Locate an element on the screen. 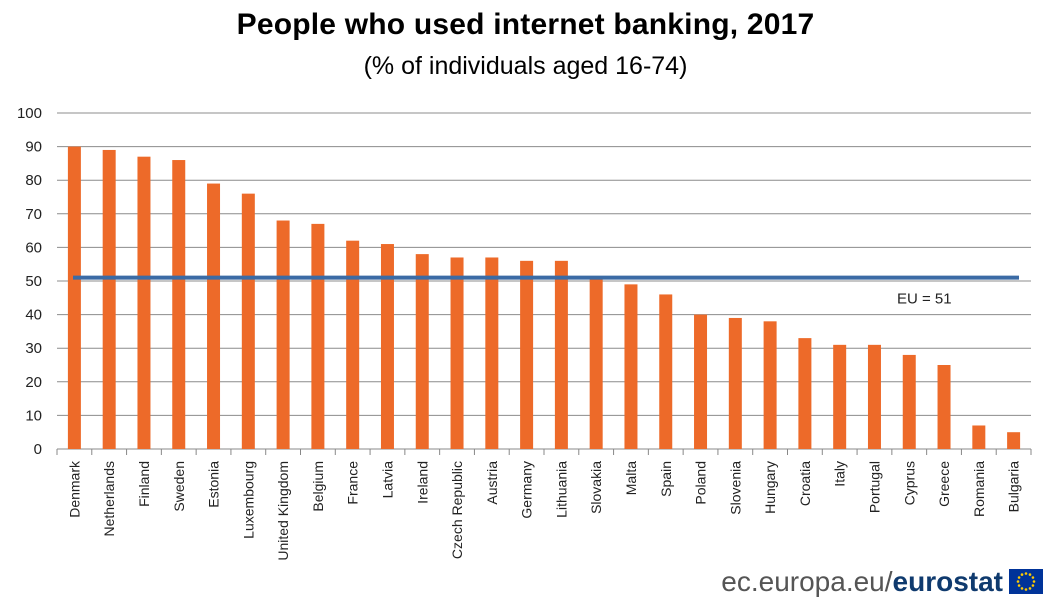  category-label: Finland is located at coordinates (144, 484).